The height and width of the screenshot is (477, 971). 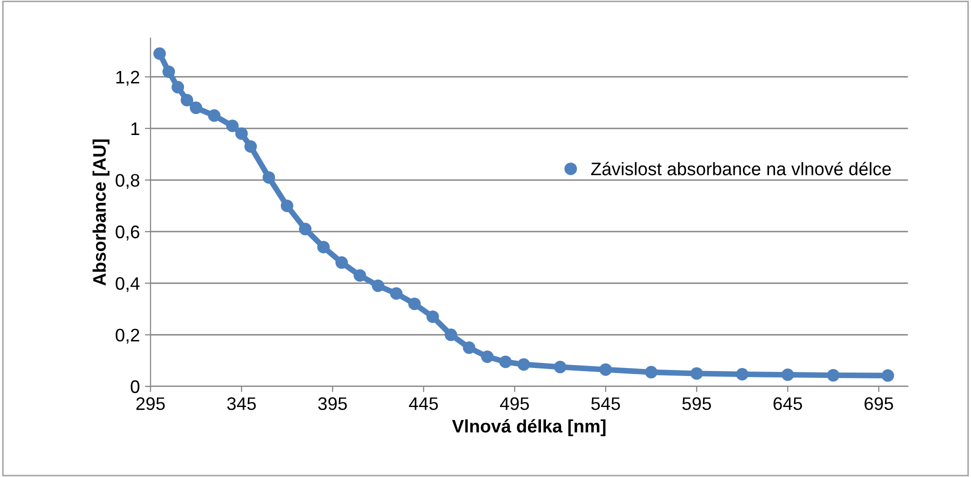 I want to click on x-tick-label: 595, so click(x=696, y=403).